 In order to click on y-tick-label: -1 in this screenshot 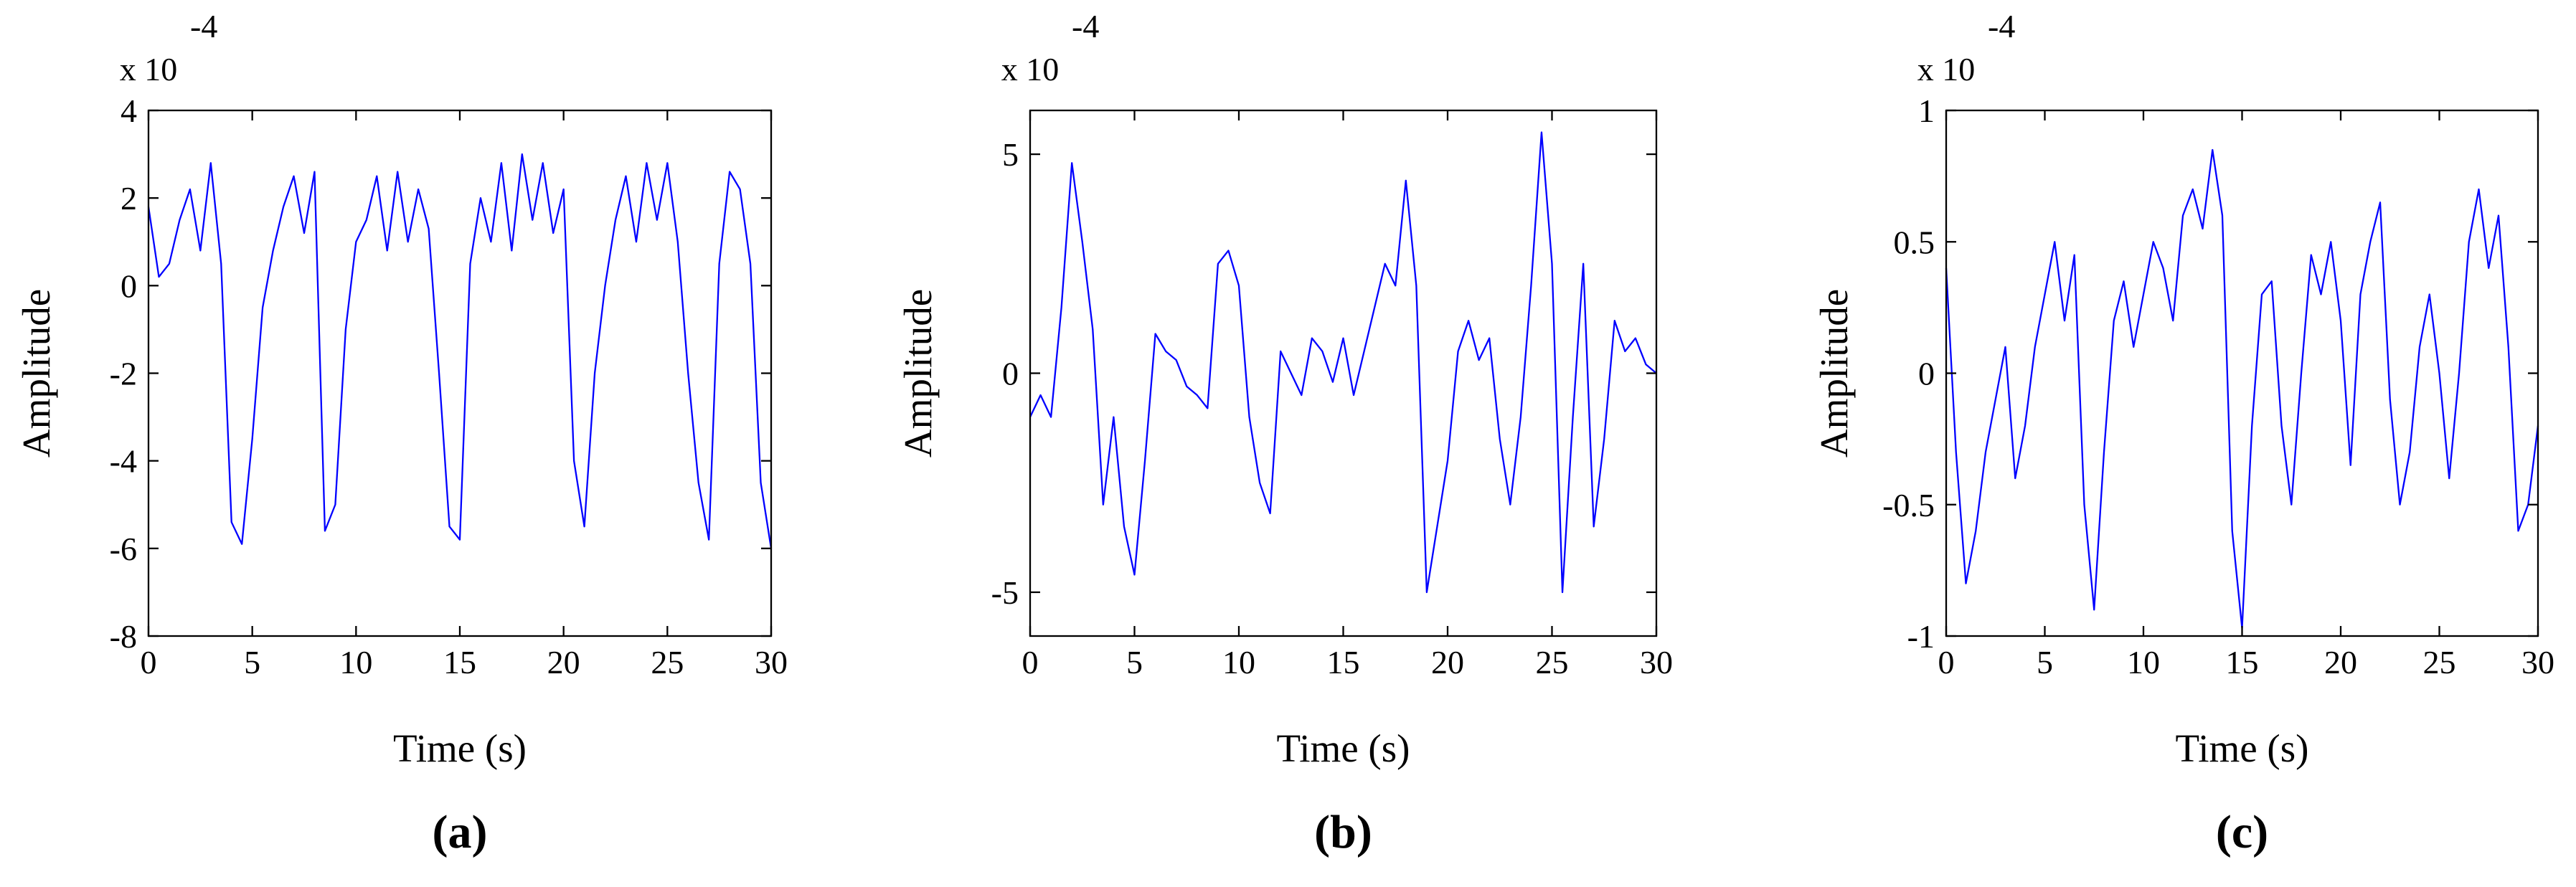, I will do `click(1921, 636)`.